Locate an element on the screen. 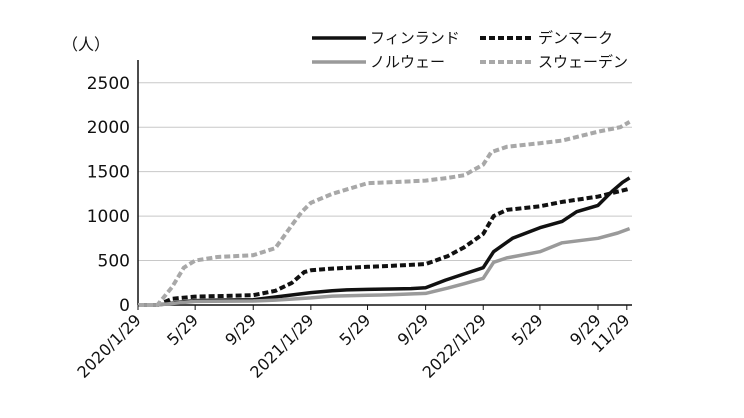 Image resolution: width=744 pixels, height=418 pixels. legend-label-3: スウェーデン is located at coordinates (583, 62).